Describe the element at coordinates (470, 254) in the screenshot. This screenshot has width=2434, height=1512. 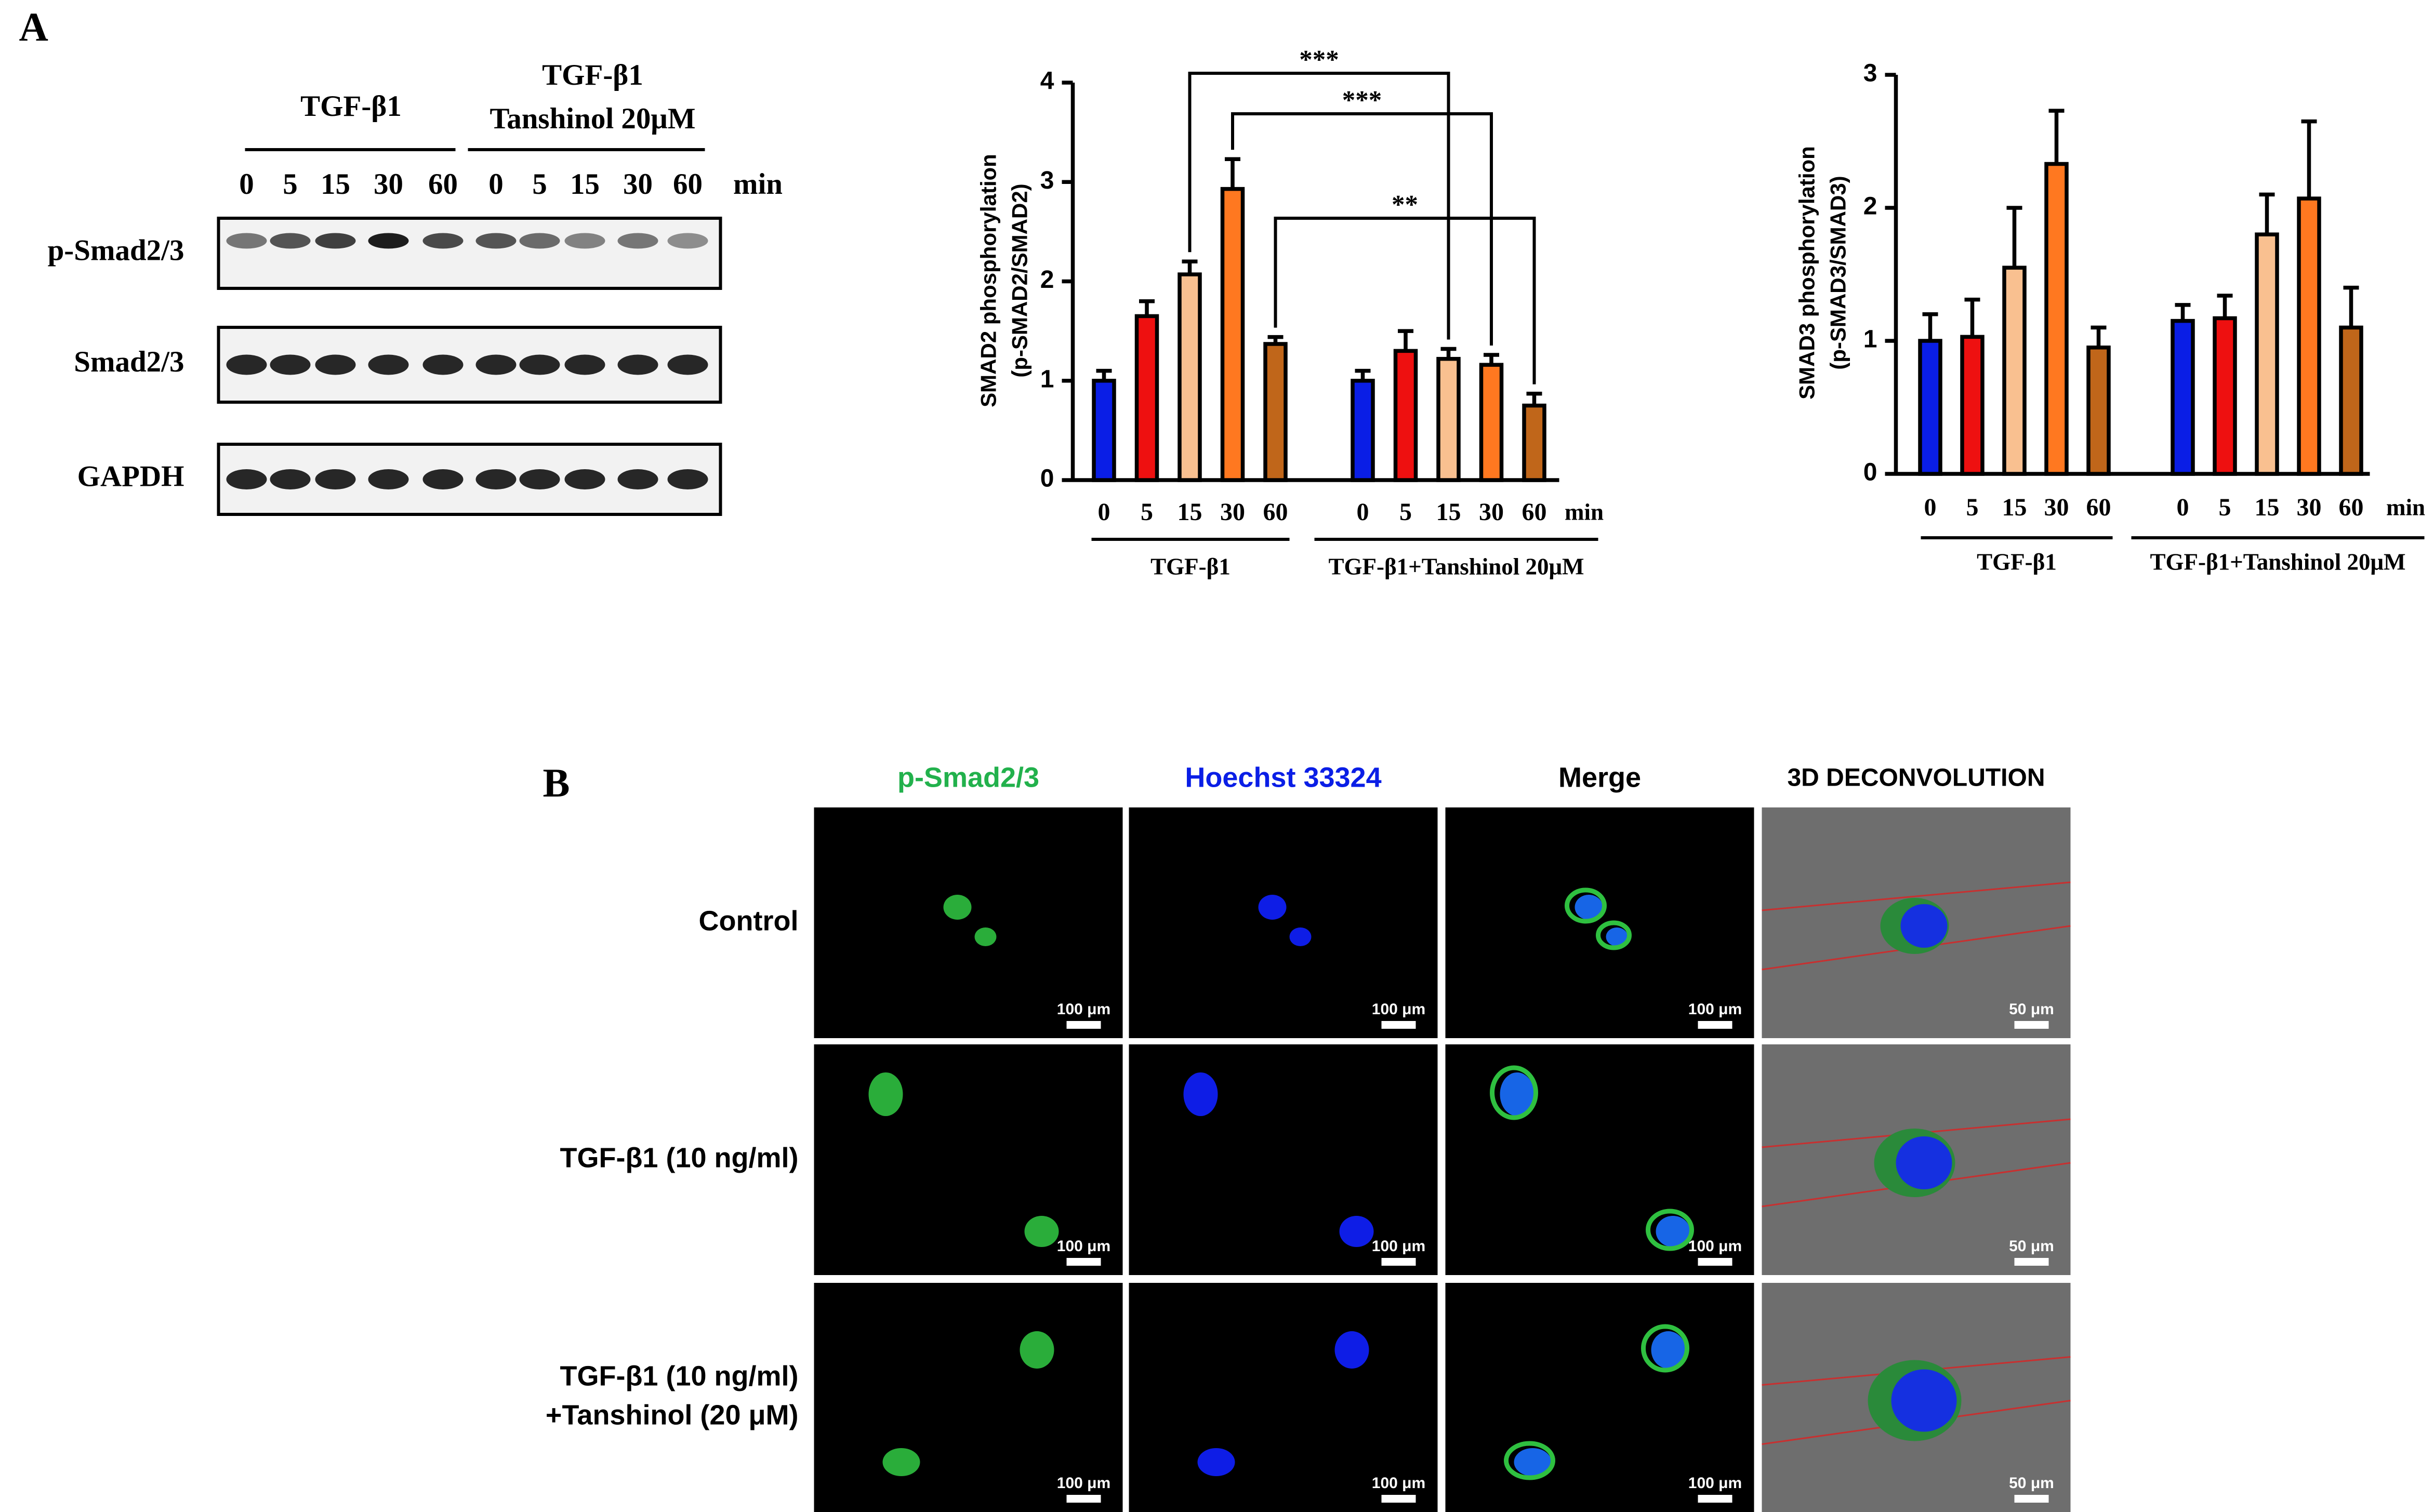
I see `blot-frame` at that location.